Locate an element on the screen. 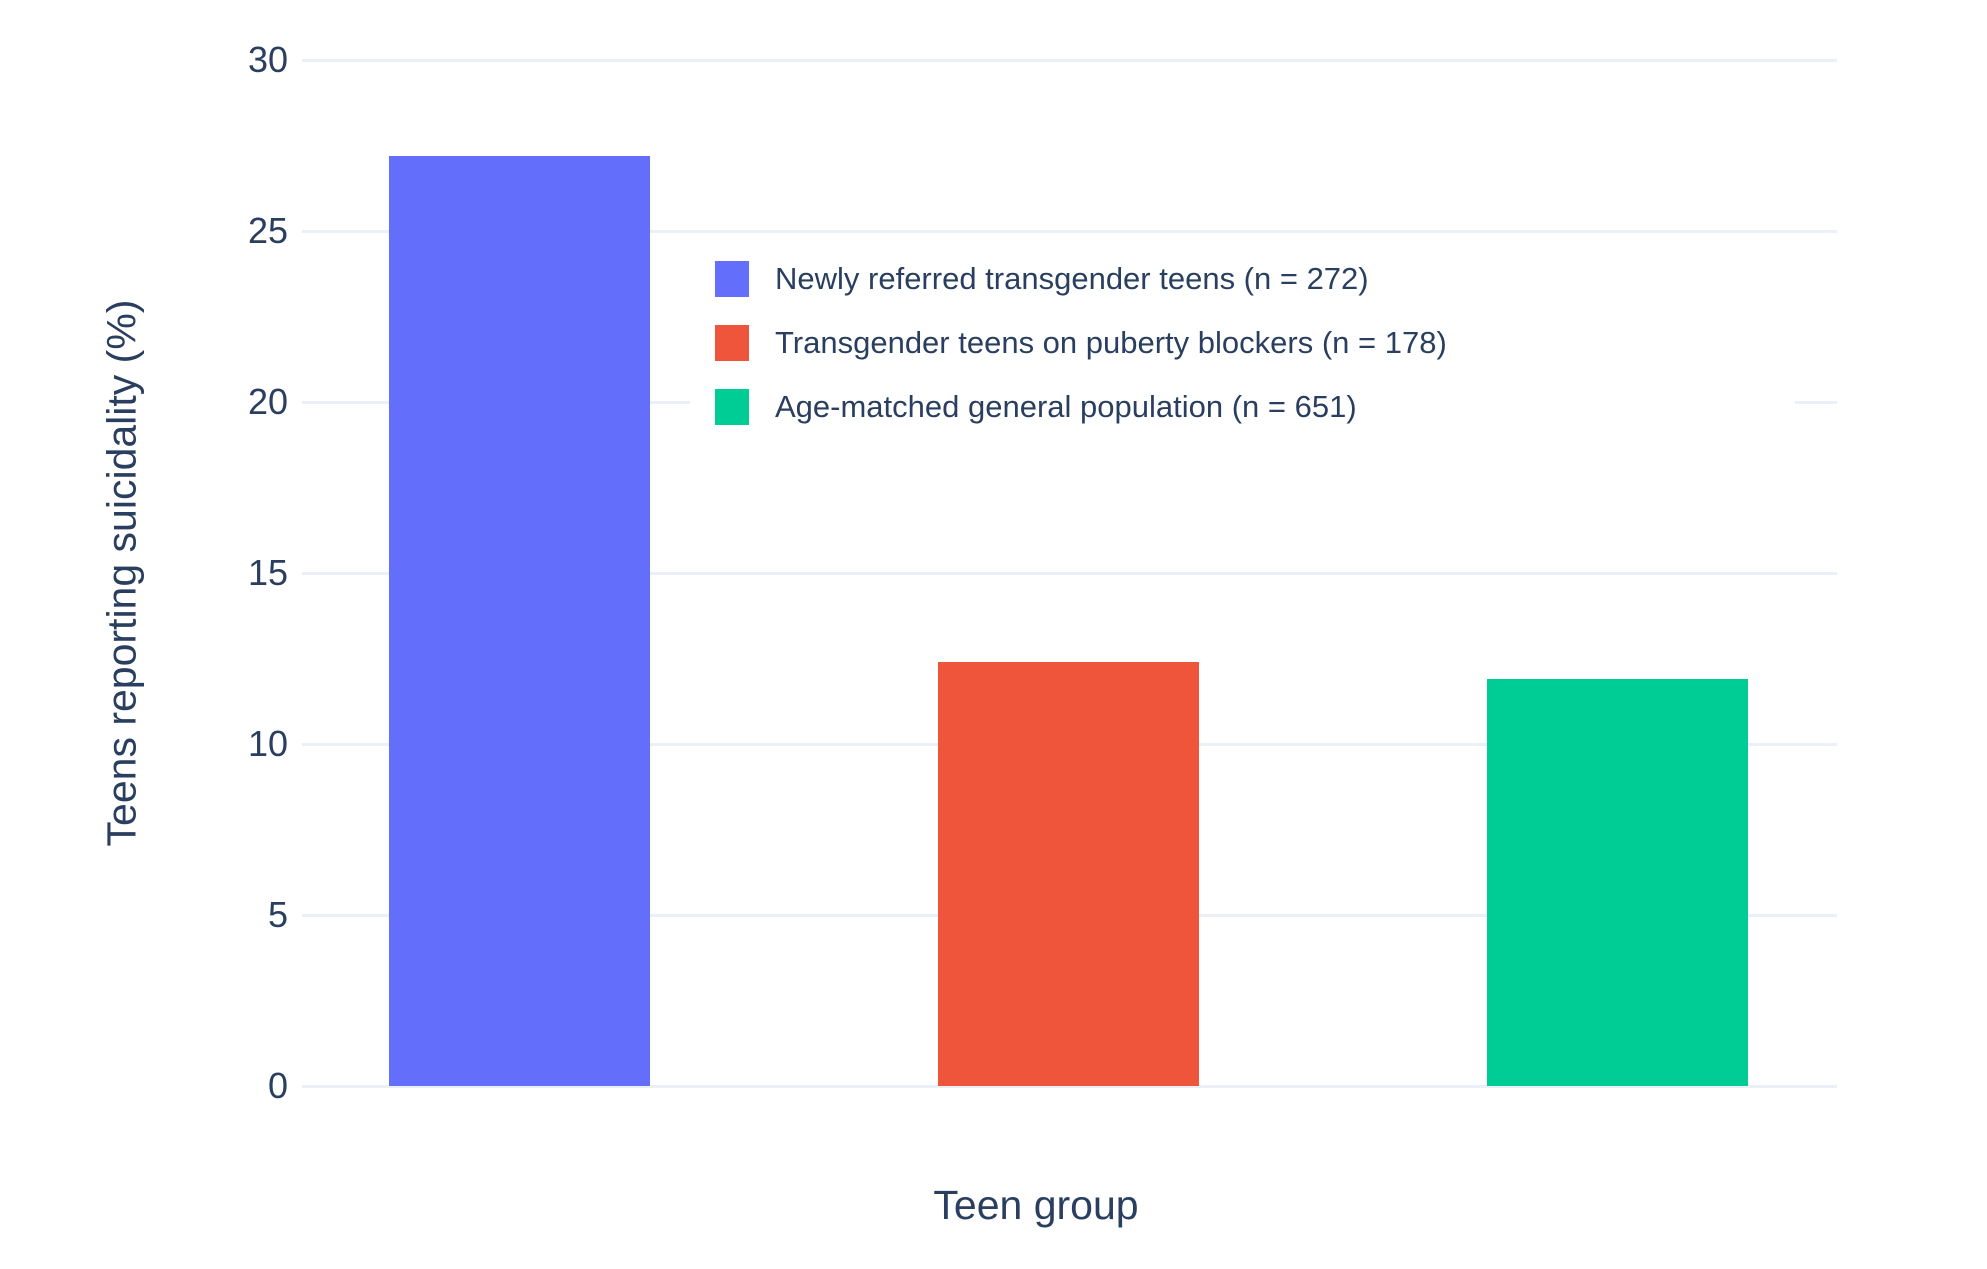 The width and height of the screenshot is (1987, 1269). y-tick-label-20: 20 is located at coordinates (267, 401).